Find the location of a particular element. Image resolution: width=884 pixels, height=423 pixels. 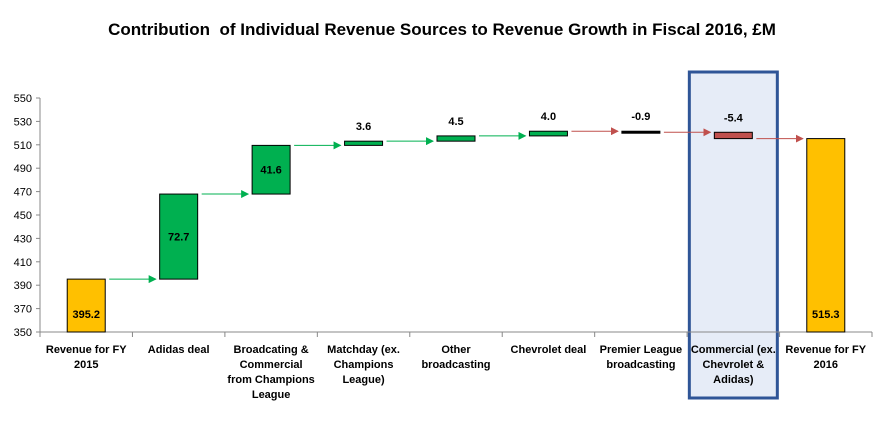

data-label: 395.2 is located at coordinates (86, 315).